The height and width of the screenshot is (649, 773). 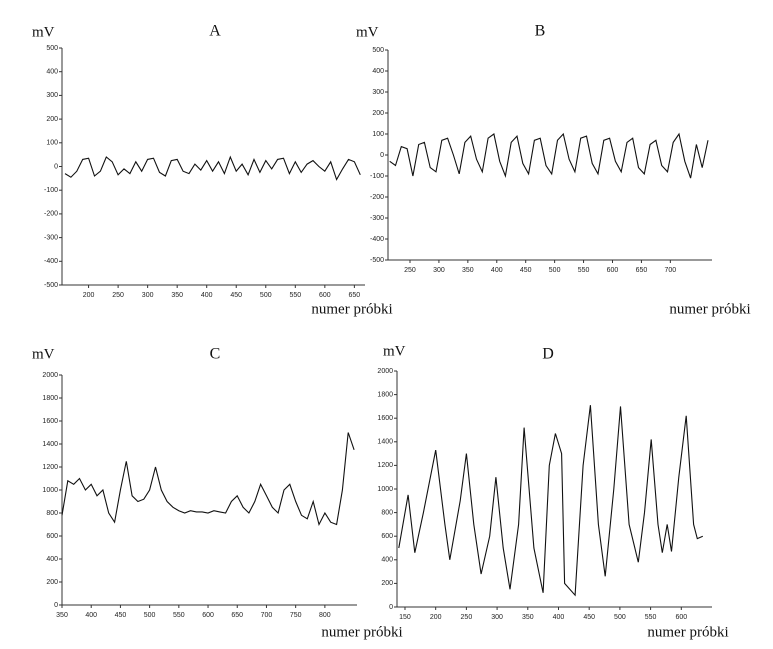 I want to click on chart-title: B, so click(x=540, y=31).